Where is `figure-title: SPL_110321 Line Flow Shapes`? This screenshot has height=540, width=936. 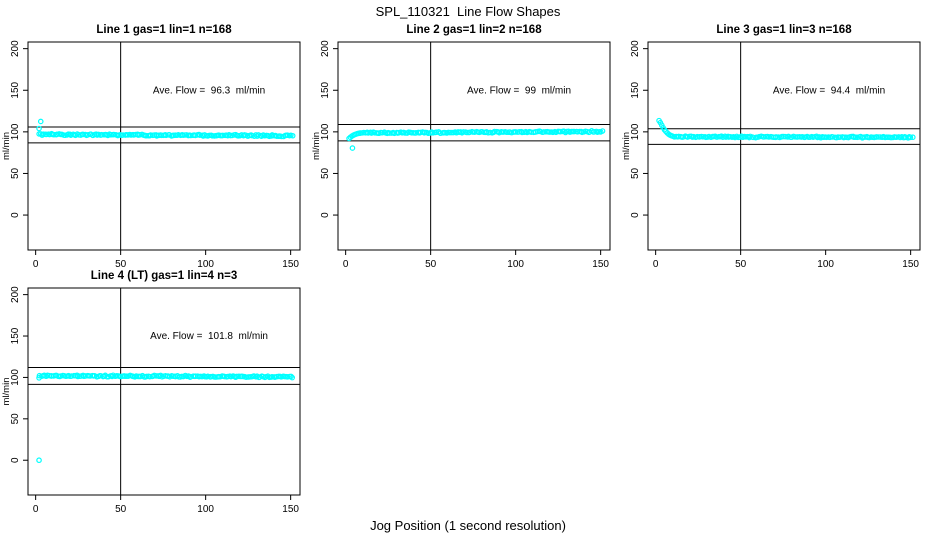 figure-title: SPL_110321 Line Flow Shapes is located at coordinates (468, 11).